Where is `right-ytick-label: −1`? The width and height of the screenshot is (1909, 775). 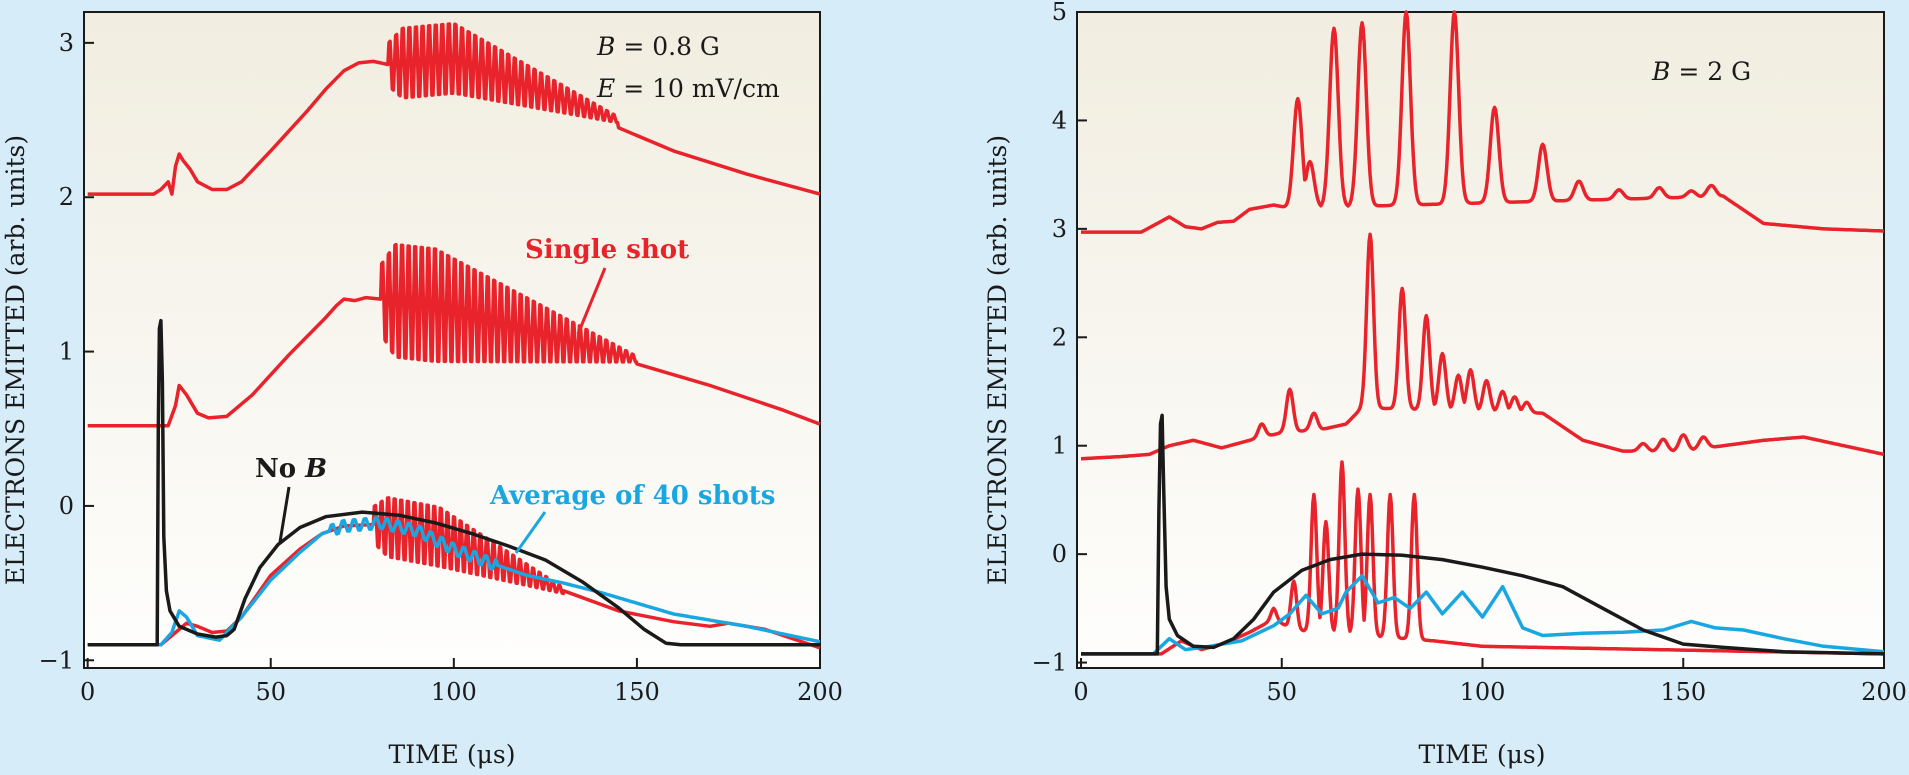
right-ytick-label: −1 is located at coordinates (1049, 663).